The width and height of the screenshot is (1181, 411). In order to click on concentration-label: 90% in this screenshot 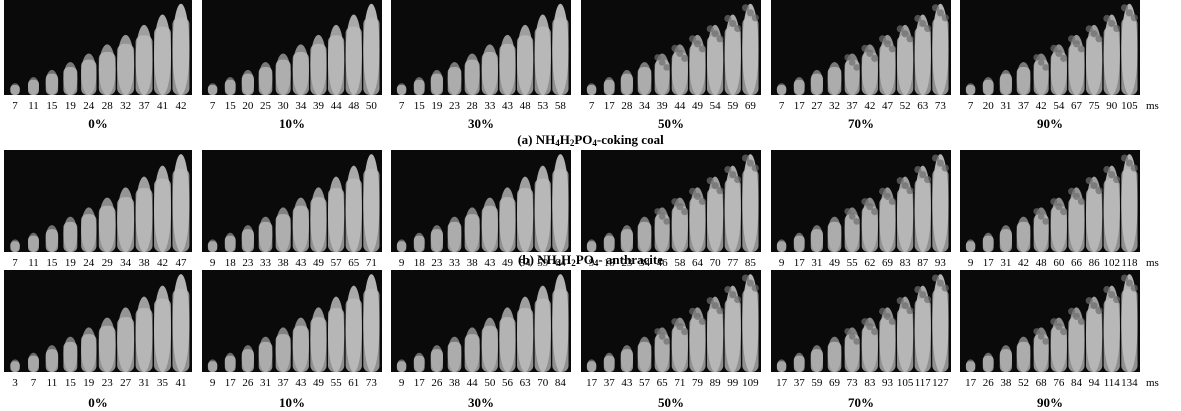, I will do `click(1050, 402)`.